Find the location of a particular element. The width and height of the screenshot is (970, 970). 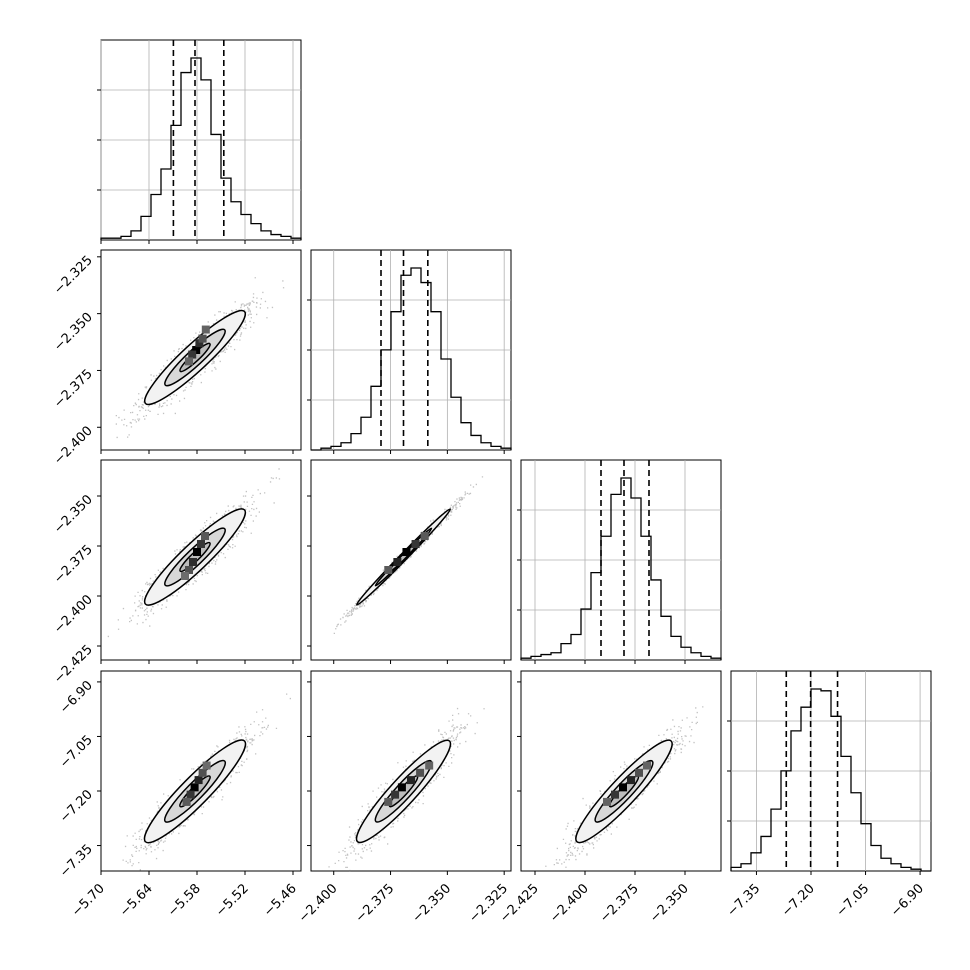

x-tick-label: −7.20 is located at coordinates (798, 900).